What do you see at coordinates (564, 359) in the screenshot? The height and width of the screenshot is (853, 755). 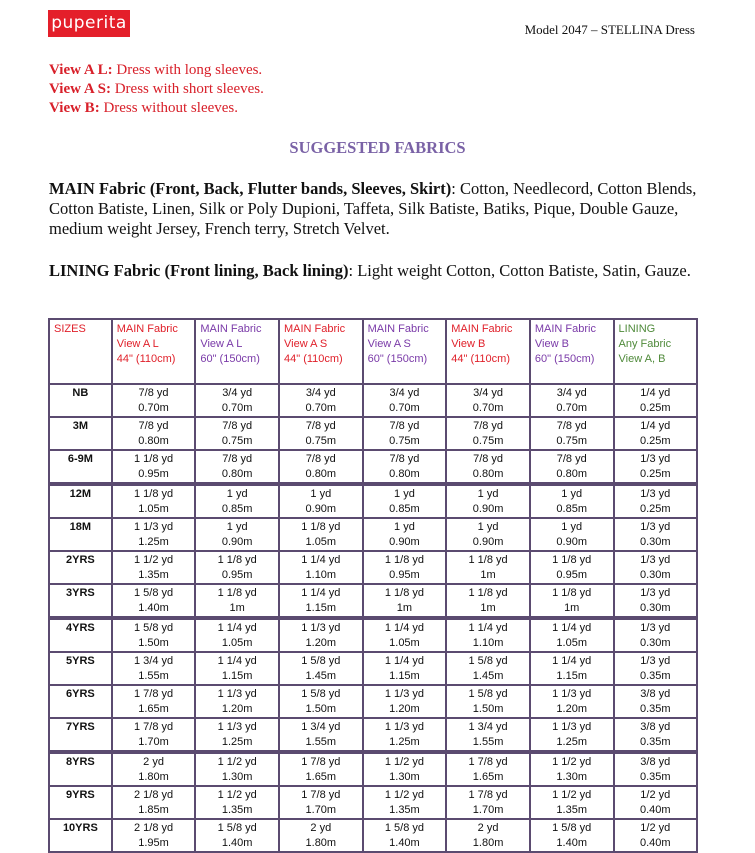 I see `column-header-line: 60" (150cm)` at bounding box center [564, 359].